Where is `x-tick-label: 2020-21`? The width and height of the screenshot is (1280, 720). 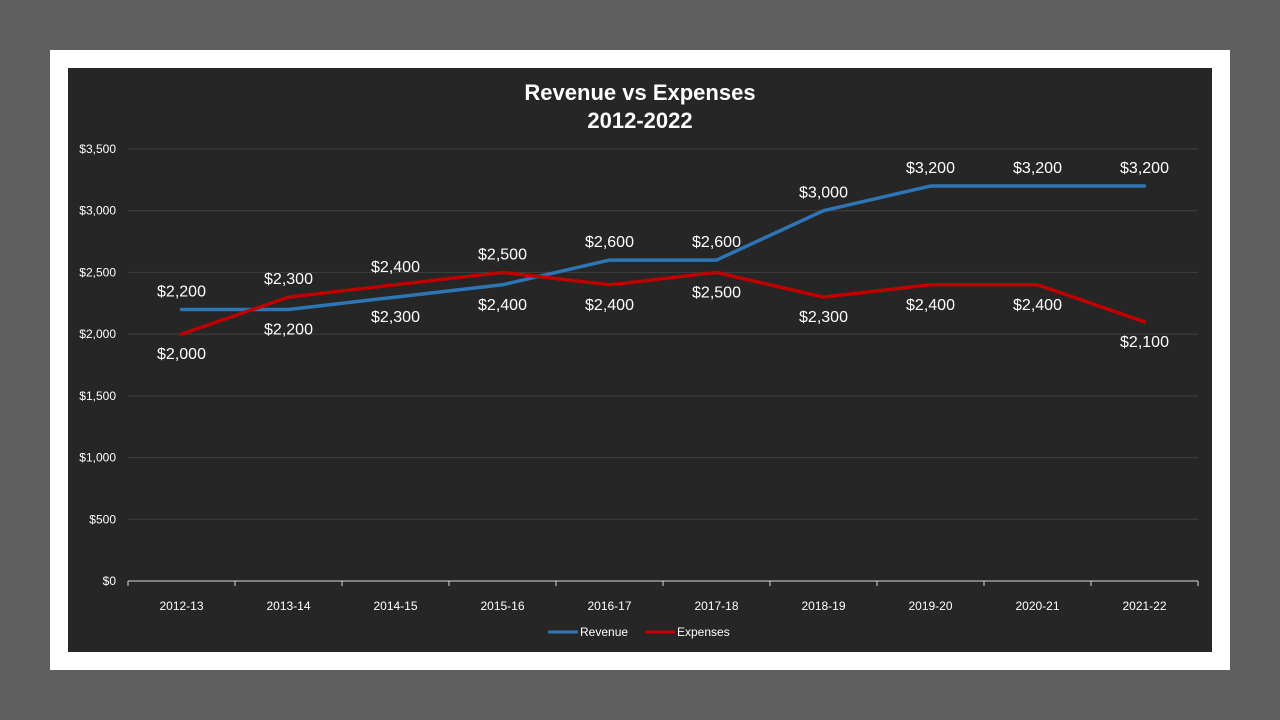 x-tick-label: 2020-21 is located at coordinates (1037, 606).